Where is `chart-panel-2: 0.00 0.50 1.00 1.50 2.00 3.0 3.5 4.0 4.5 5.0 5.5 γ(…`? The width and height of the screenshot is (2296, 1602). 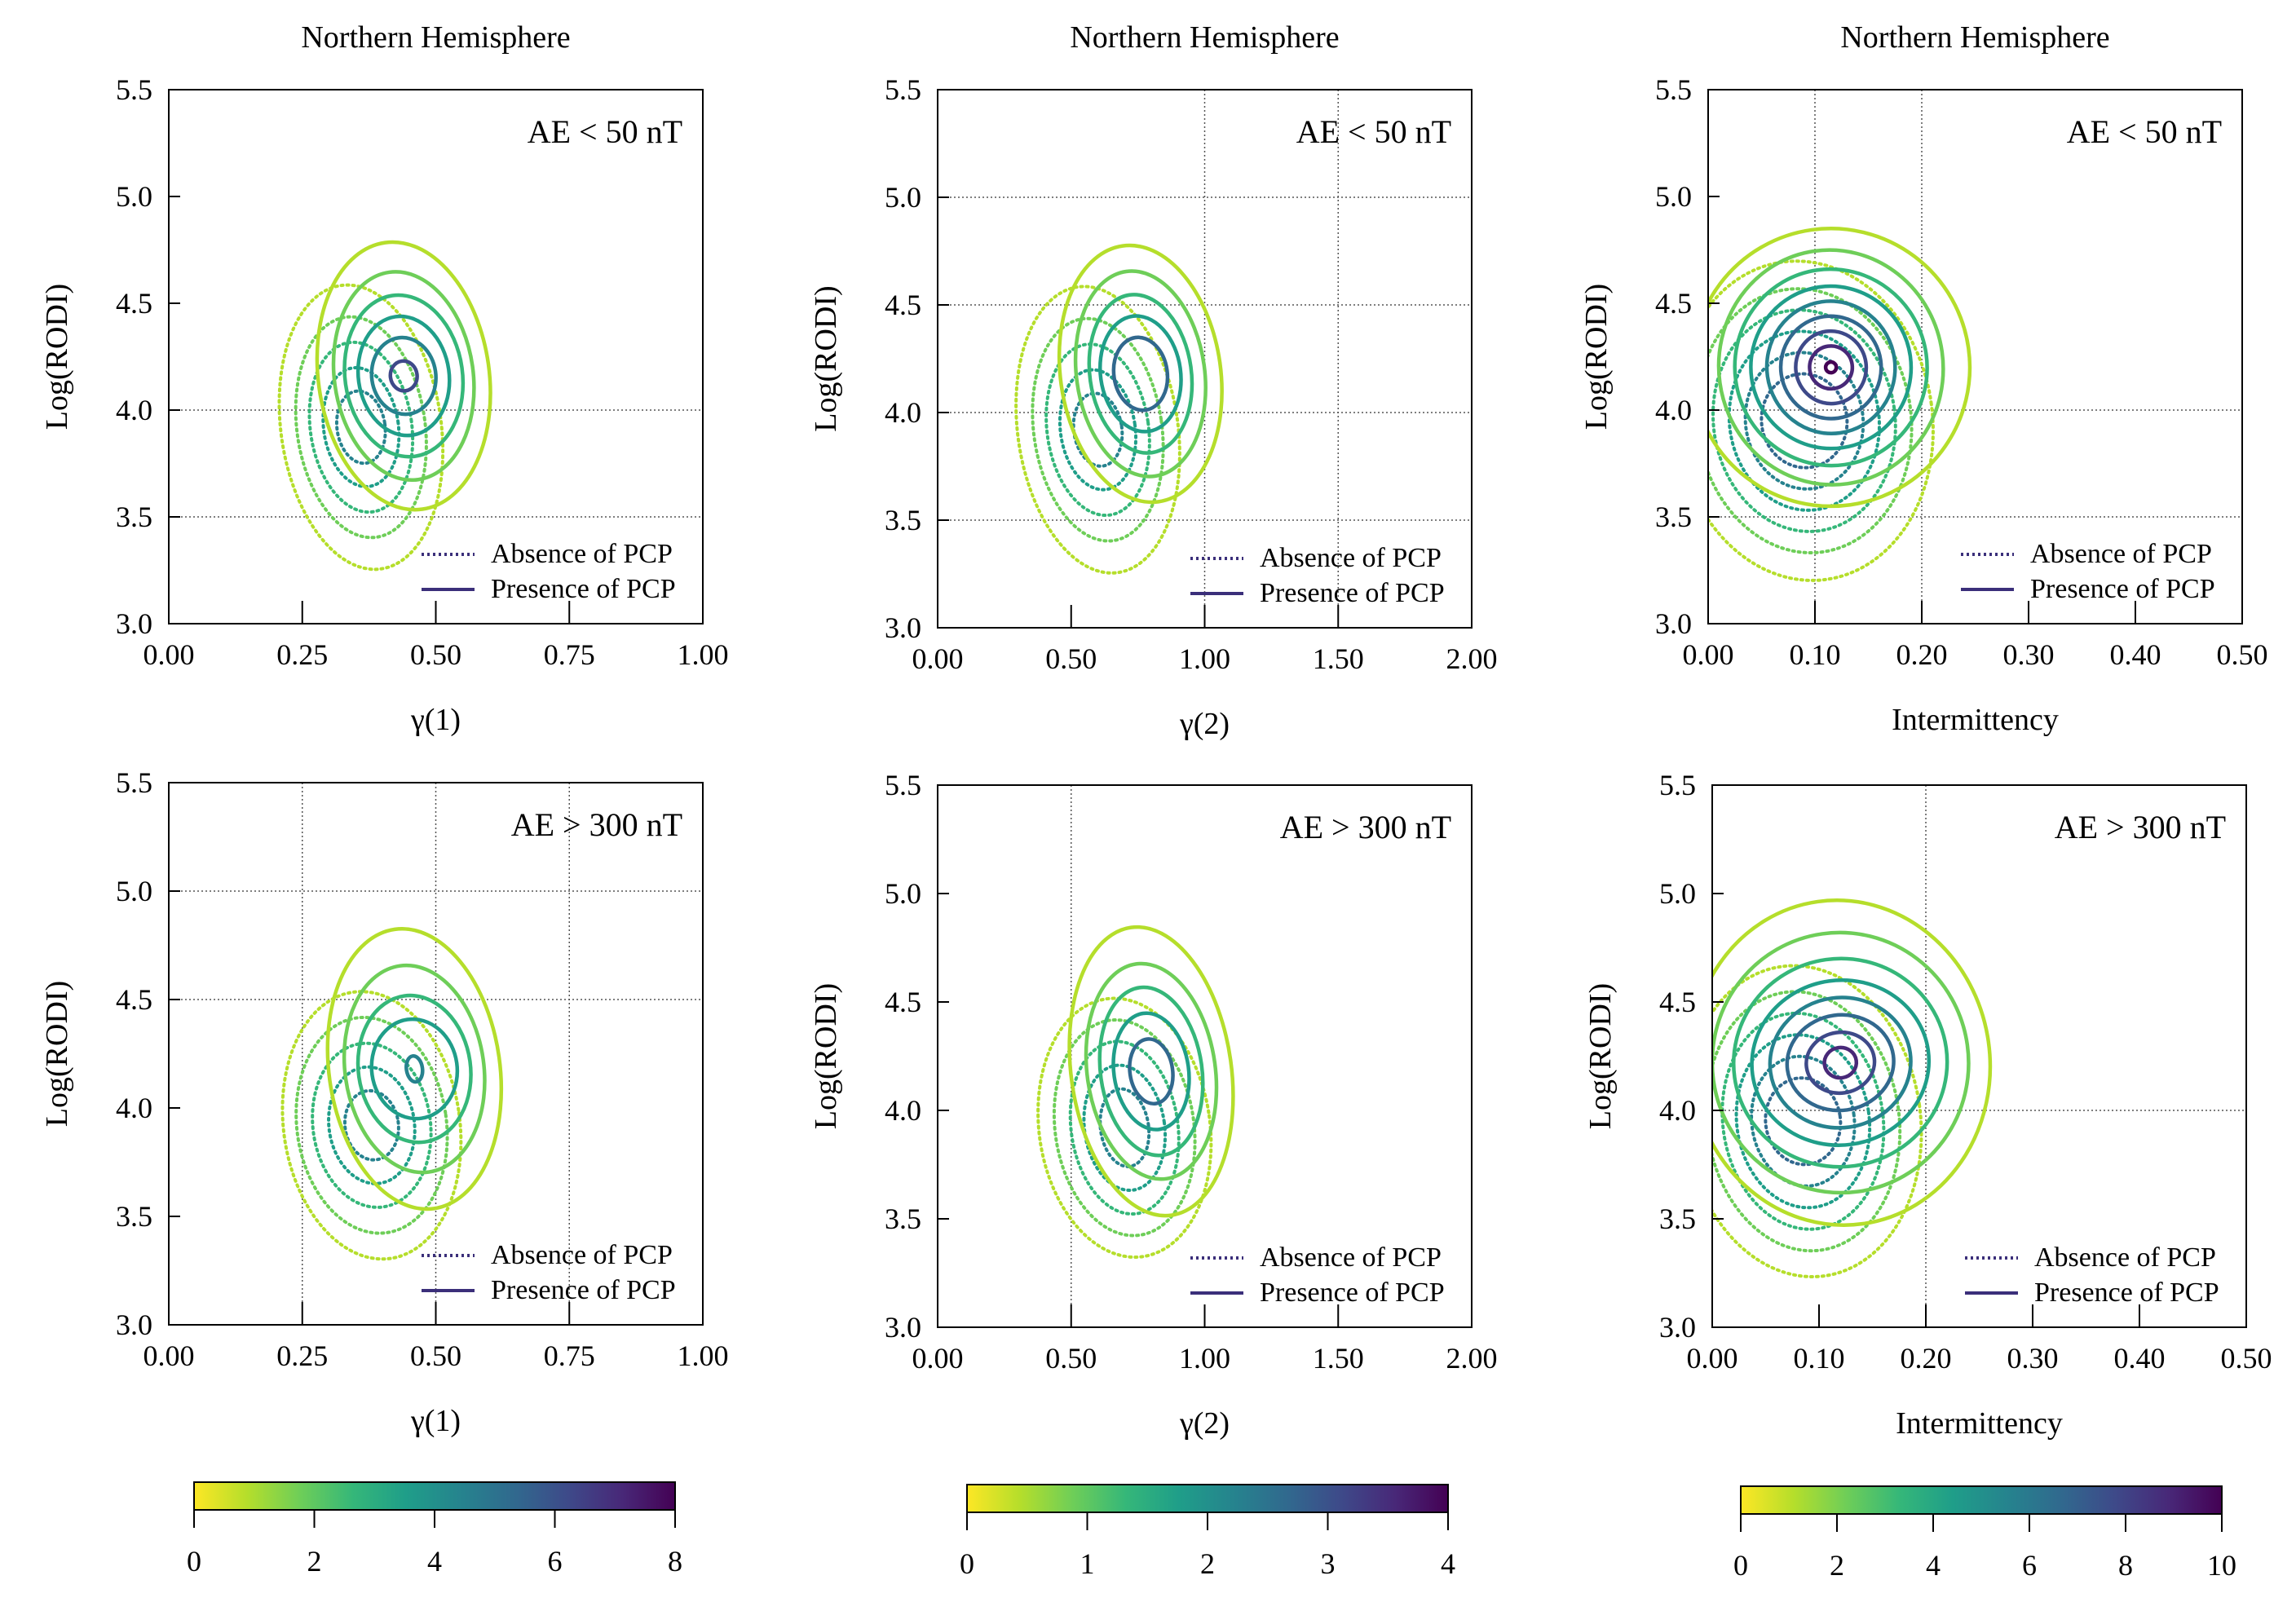
chart-panel-2: 0.00 0.50 1.00 1.50 2.00 3.0 3.5 4.0 4.5 5.0 5.5 γ(… is located at coordinates (1153, 380).